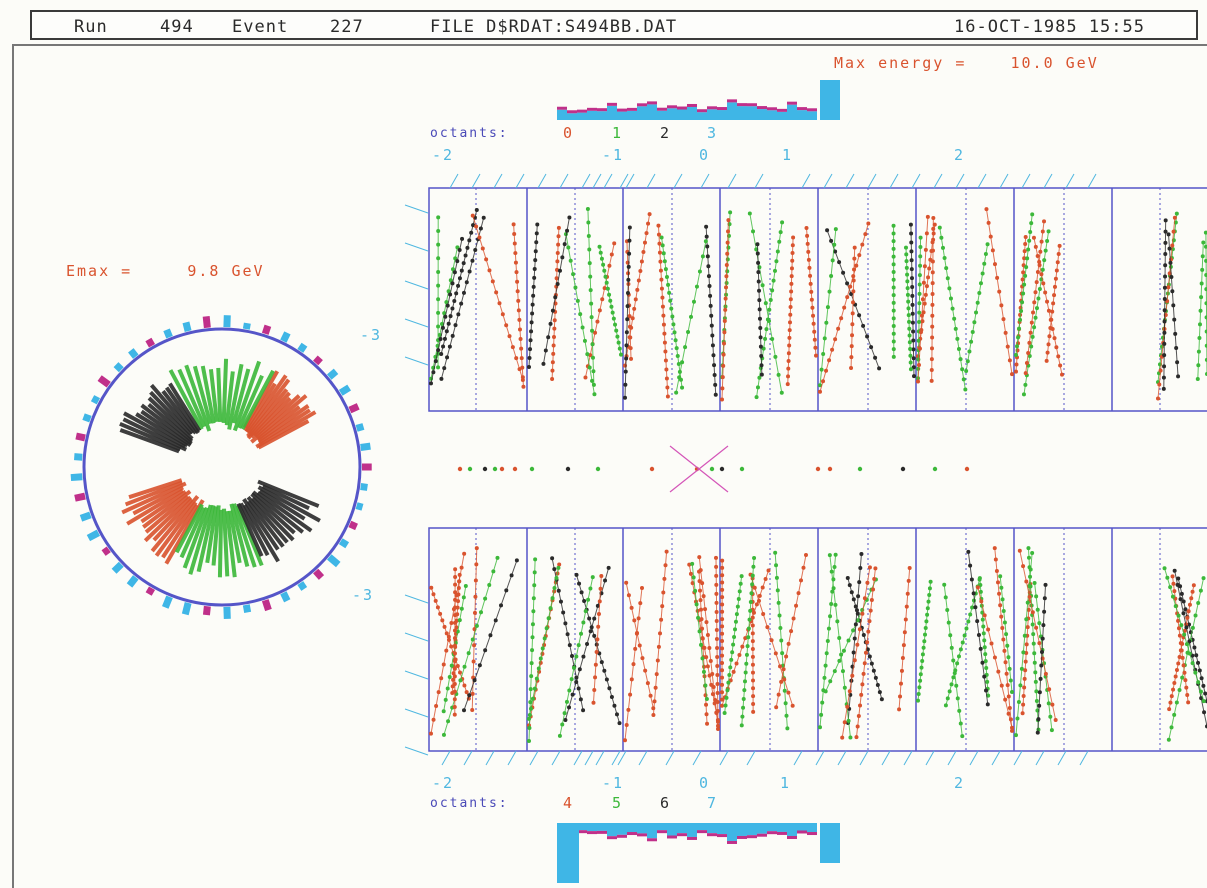 Image resolution: width=1207 pixels, height=888 pixels. I want to click on upper-chamber-track, so click(1048, 306).